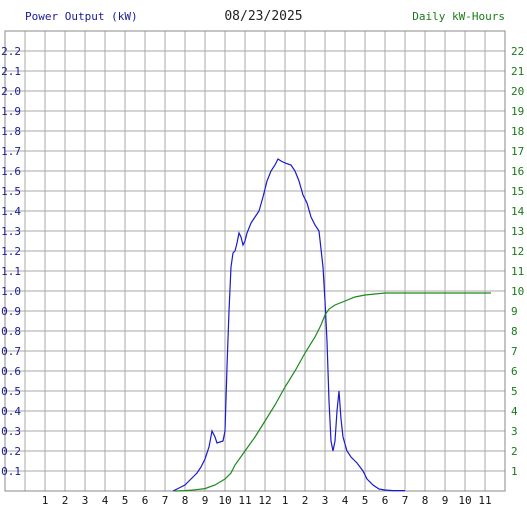 The height and width of the screenshot is (510, 527). Describe the element at coordinates (11, 331) in the screenshot. I see `left-tick-label: 0.8` at that location.